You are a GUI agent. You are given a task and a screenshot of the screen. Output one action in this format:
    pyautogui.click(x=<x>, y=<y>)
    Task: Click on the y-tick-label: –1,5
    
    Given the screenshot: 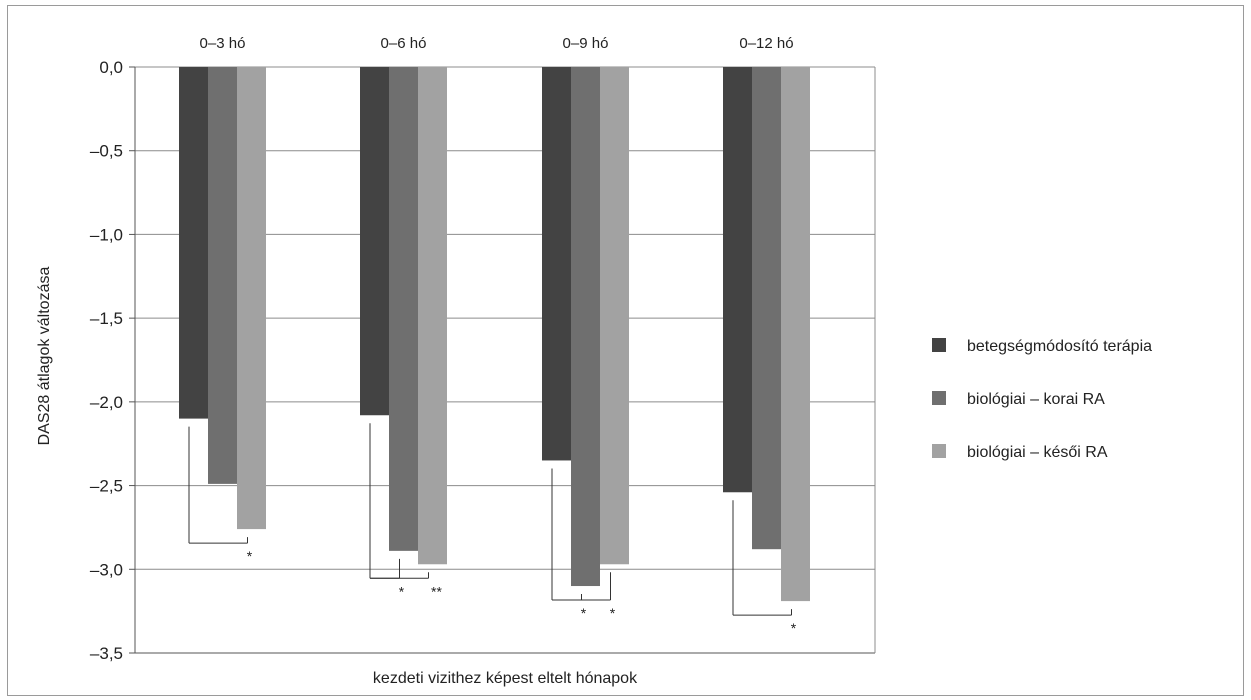 What is the action you would take?
    pyautogui.click(x=106, y=318)
    